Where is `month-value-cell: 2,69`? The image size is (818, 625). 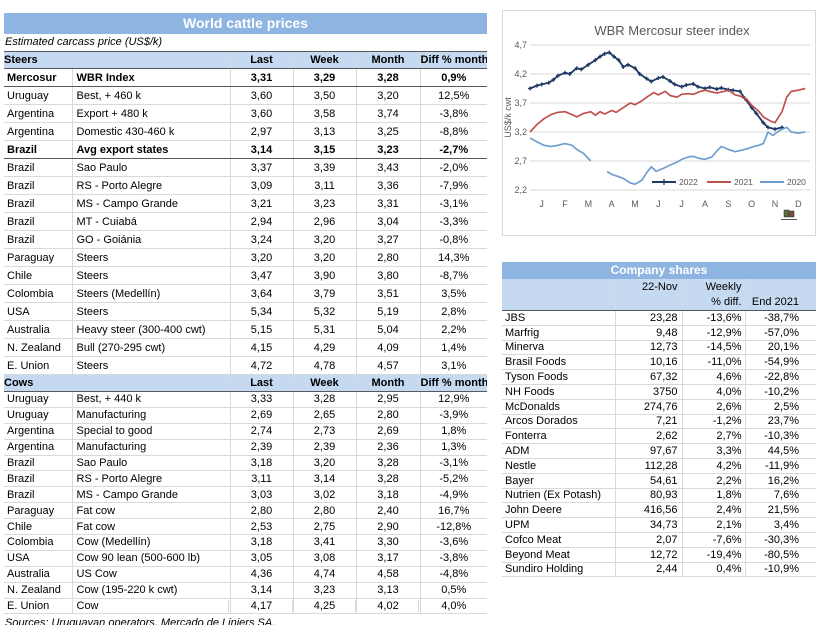
month-value-cell: 2,69 is located at coordinates (388, 431).